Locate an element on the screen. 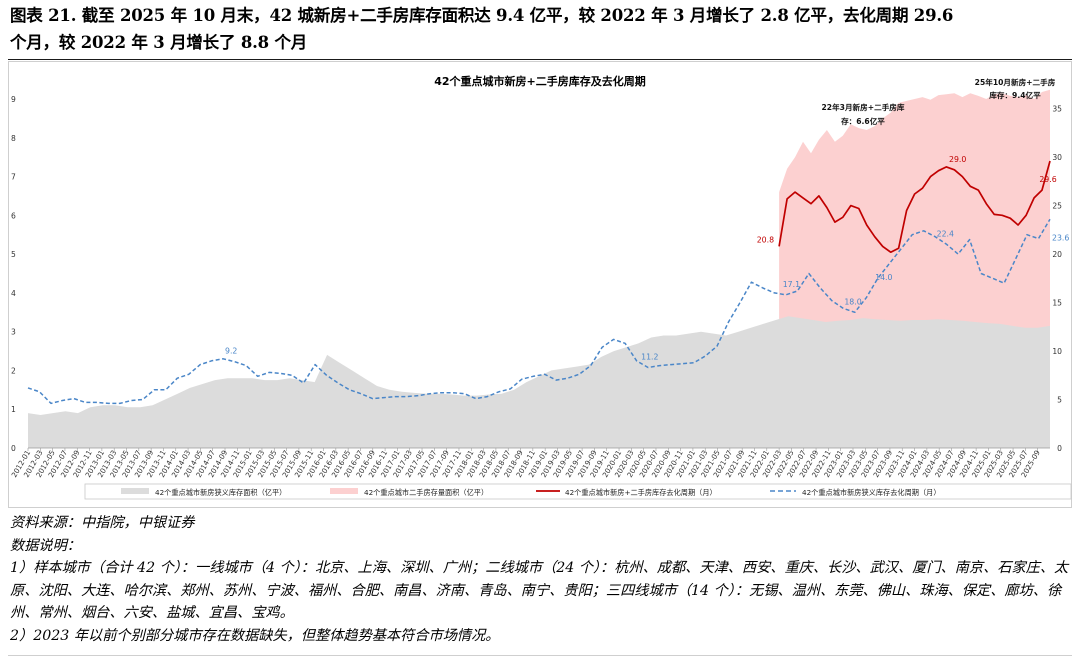 This screenshot has width=1080, height=659. y-left-tick: 5 is located at coordinates (13, 254).